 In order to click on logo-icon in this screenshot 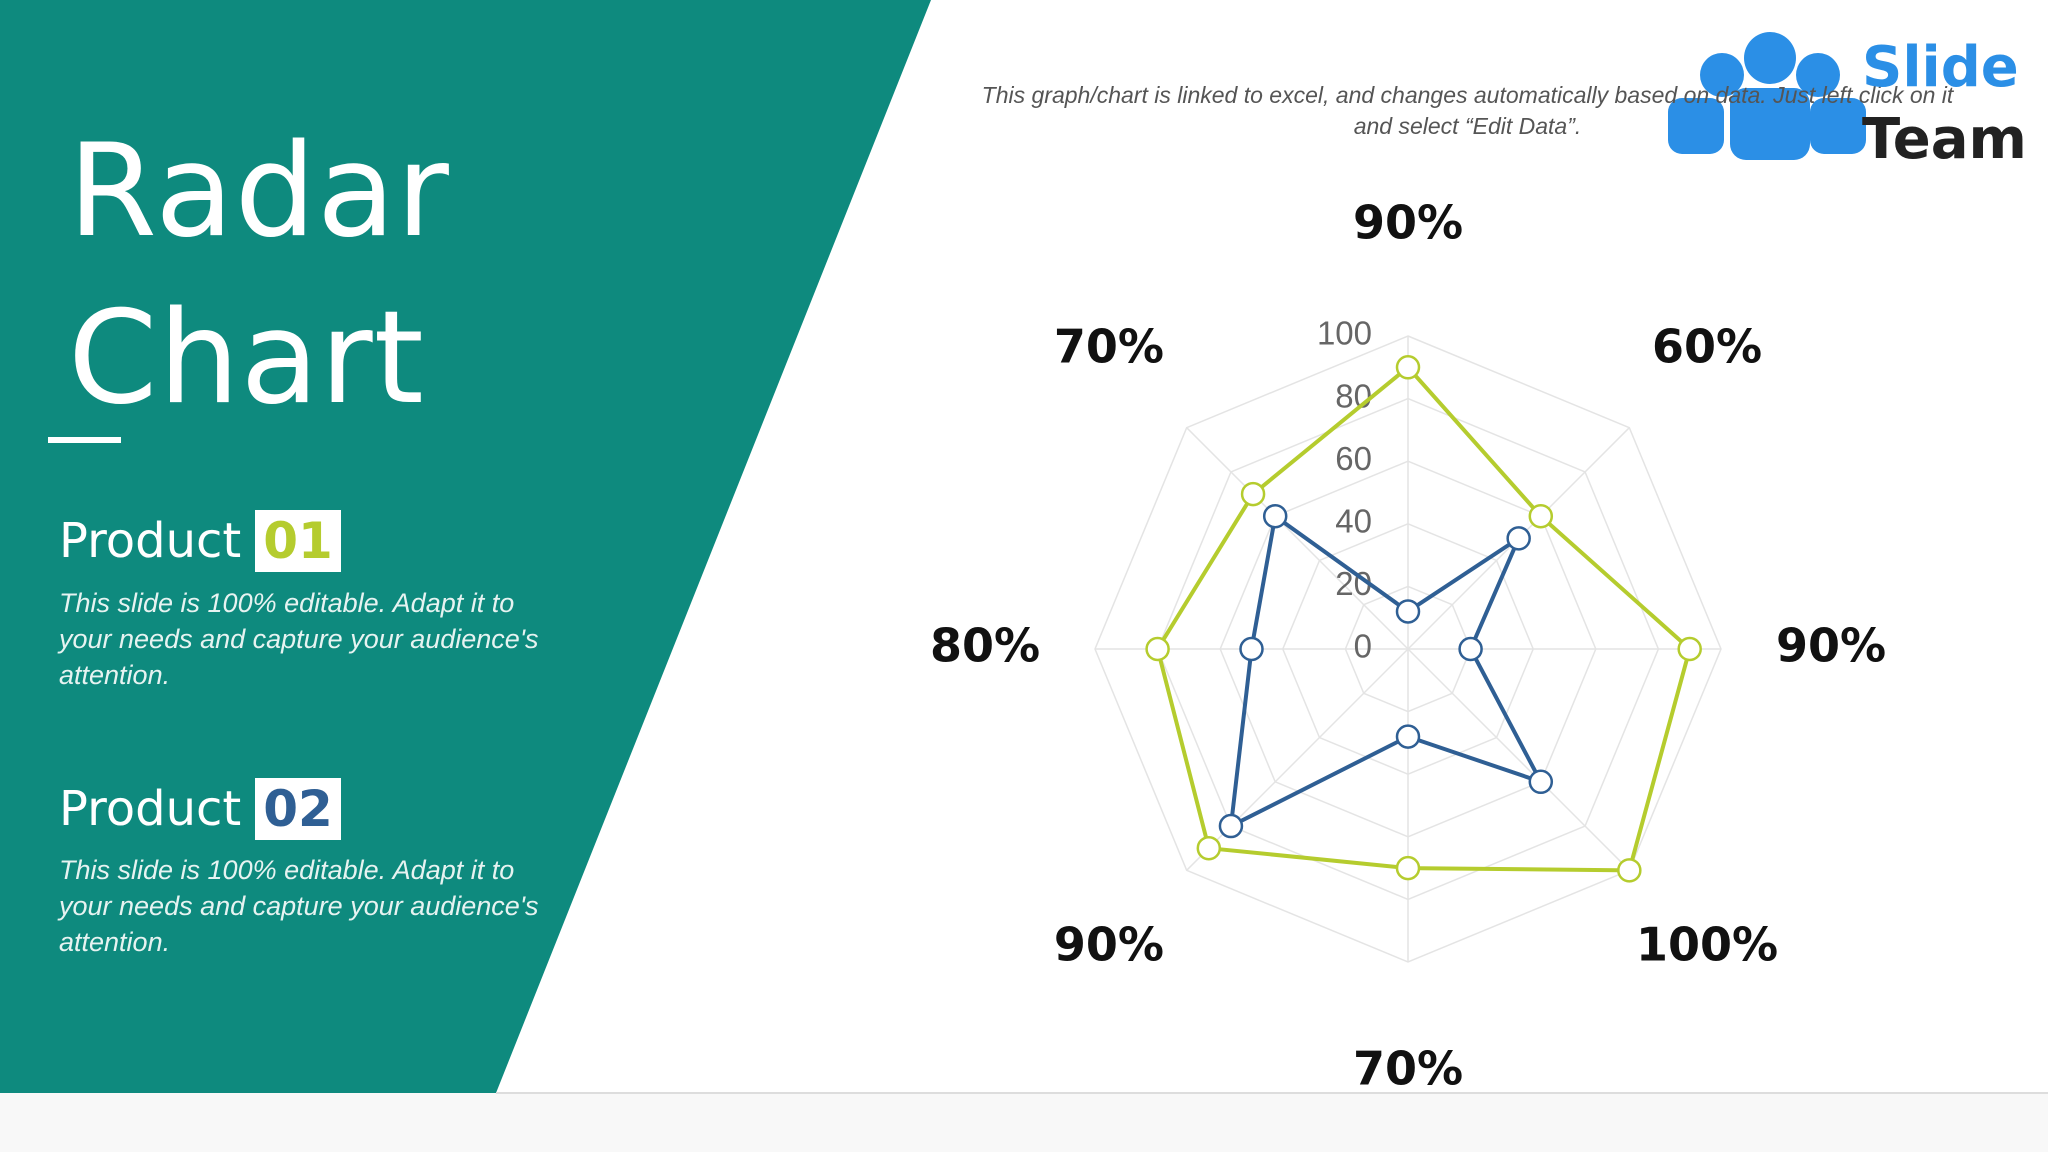, I will do `click(1767, 96)`.